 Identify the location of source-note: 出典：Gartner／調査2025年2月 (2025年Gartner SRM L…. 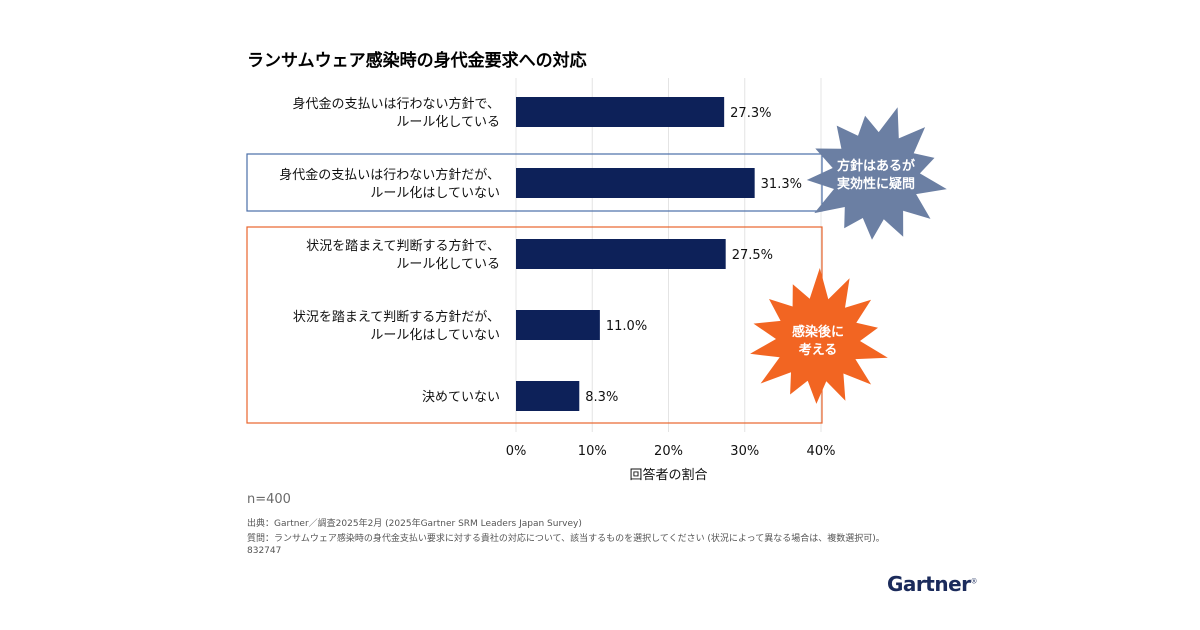
(414, 524).